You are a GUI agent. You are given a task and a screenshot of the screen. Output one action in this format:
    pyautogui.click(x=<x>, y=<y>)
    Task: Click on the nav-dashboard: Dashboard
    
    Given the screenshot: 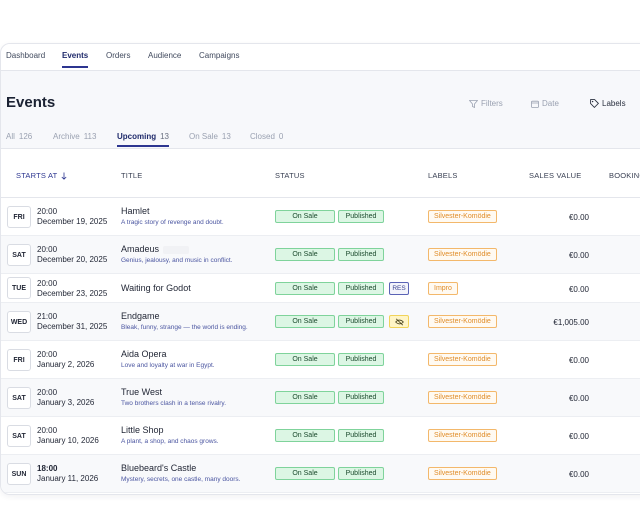 What is the action you would take?
    pyautogui.click(x=26, y=55)
    